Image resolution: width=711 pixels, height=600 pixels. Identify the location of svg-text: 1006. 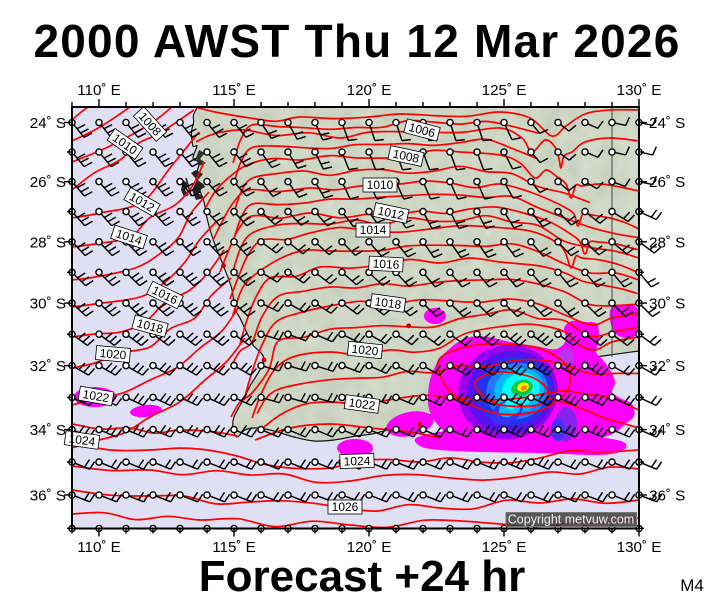
(422, 130).